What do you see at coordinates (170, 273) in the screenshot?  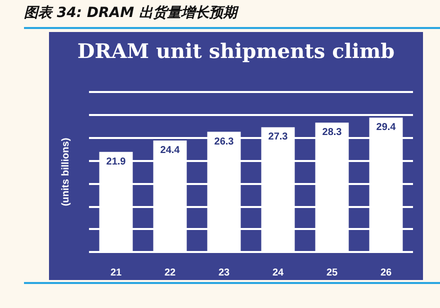 I see `x-tick-label: 22` at bounding box center [170, 273].